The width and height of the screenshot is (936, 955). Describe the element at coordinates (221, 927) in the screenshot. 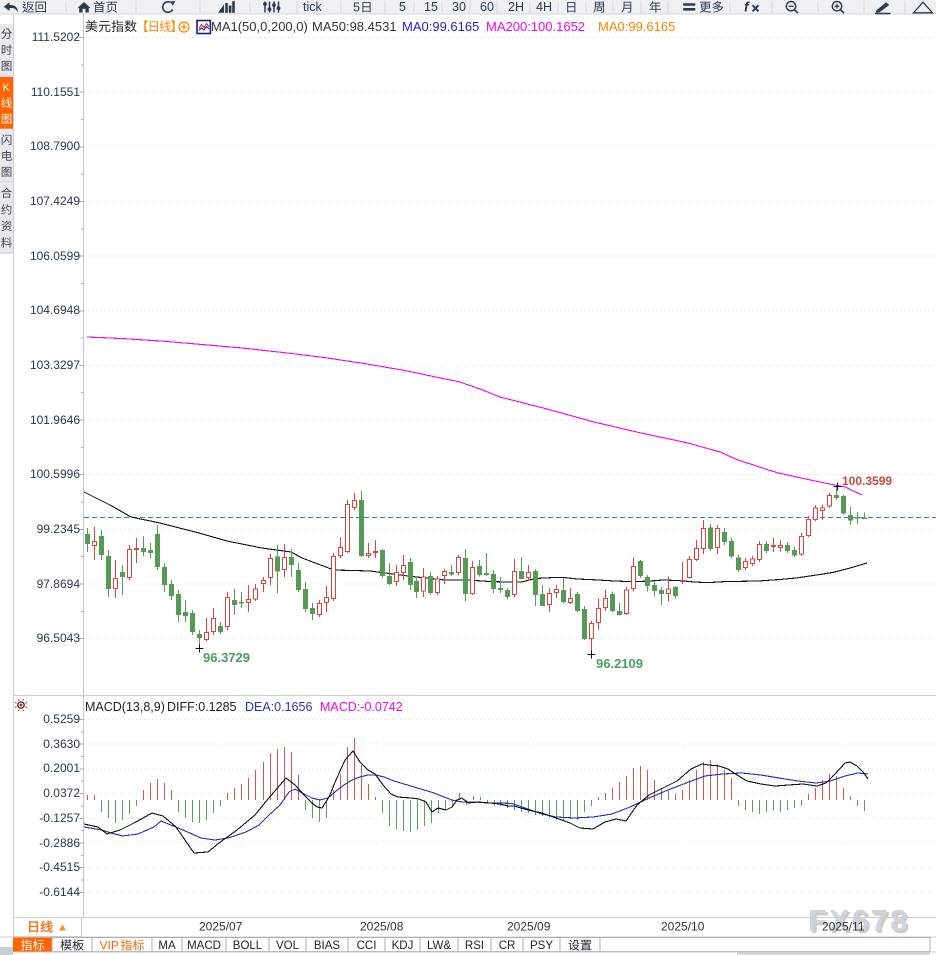

I see `svg-text: 2025/07` at that location.